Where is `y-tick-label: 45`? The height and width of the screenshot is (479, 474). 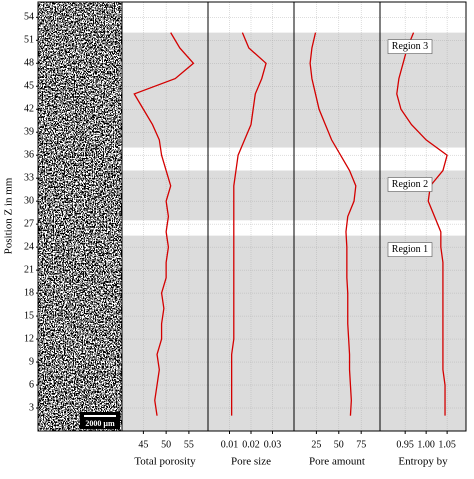
y-tick-label: 45 is located at coordinates (29, 86).